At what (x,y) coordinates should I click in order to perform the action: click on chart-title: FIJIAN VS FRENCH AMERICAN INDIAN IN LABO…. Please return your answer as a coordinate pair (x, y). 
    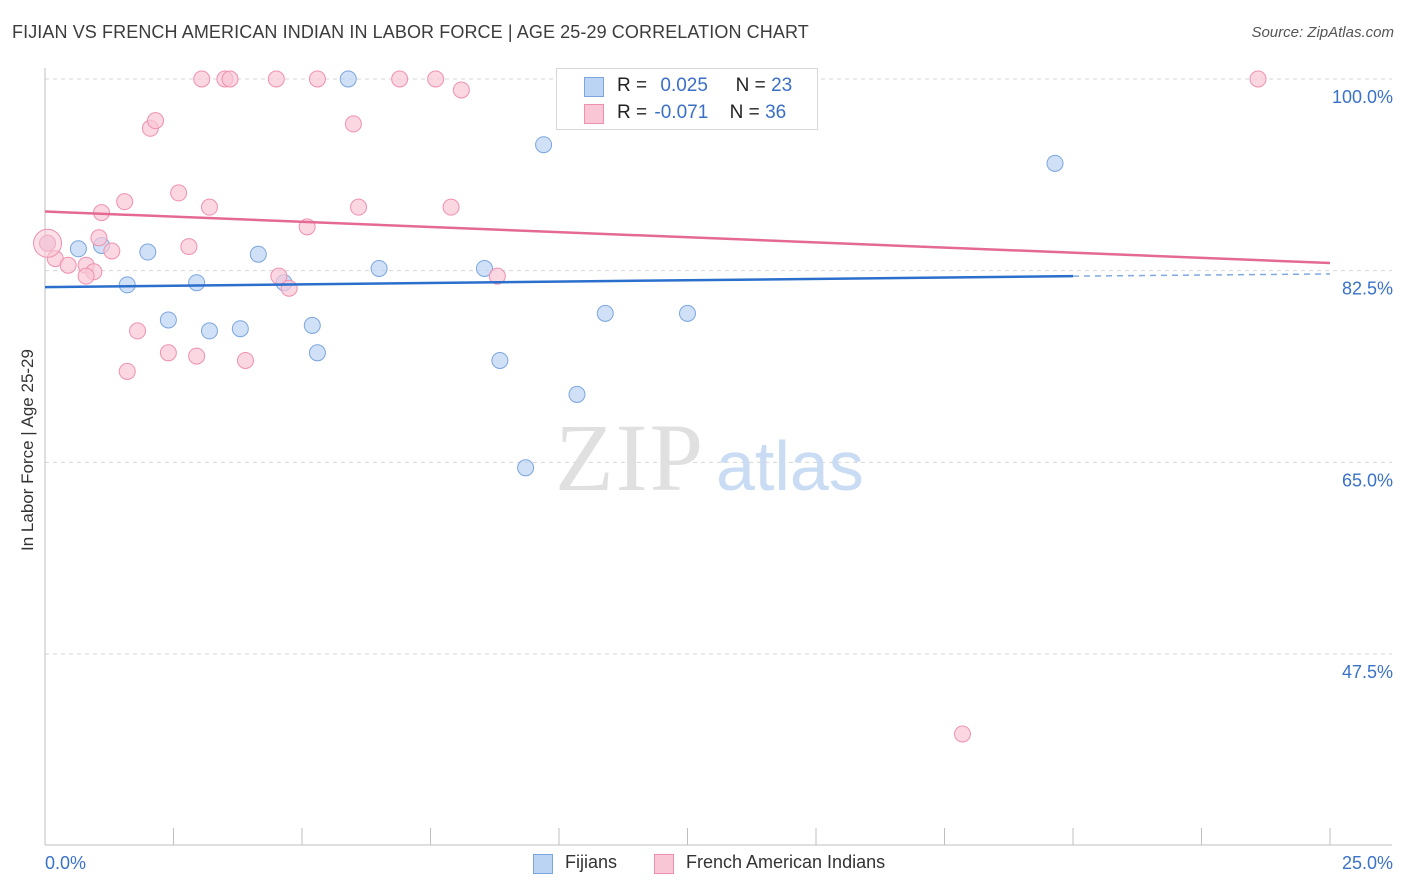
    Looking at the image, I should click on (410, 32).